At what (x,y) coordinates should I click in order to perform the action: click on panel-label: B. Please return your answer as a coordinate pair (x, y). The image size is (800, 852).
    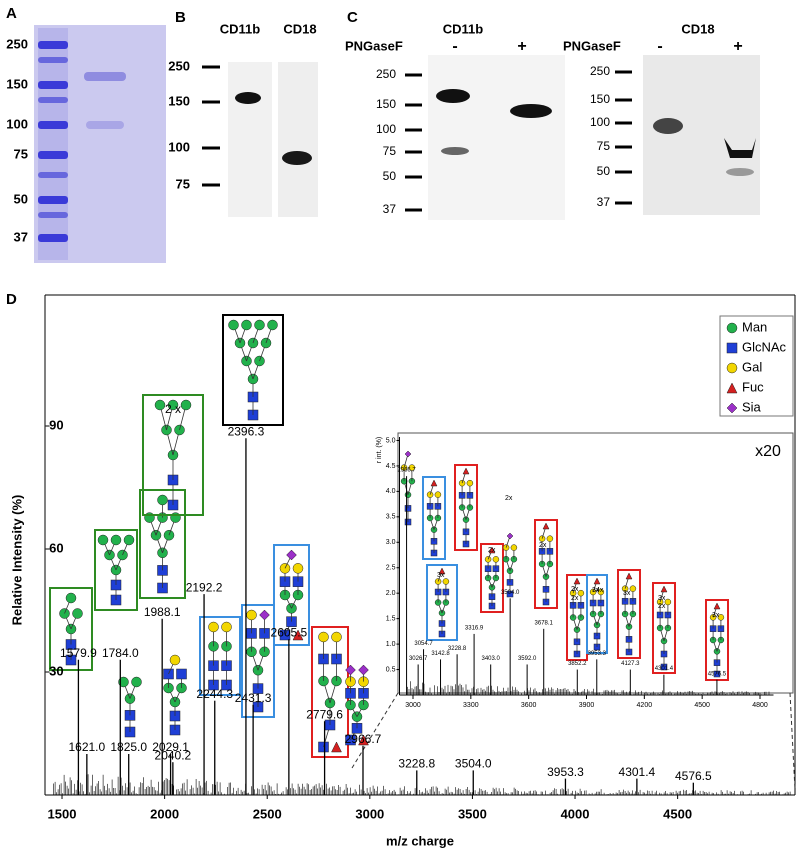
    Looking at the image, I should click on (180, 17).